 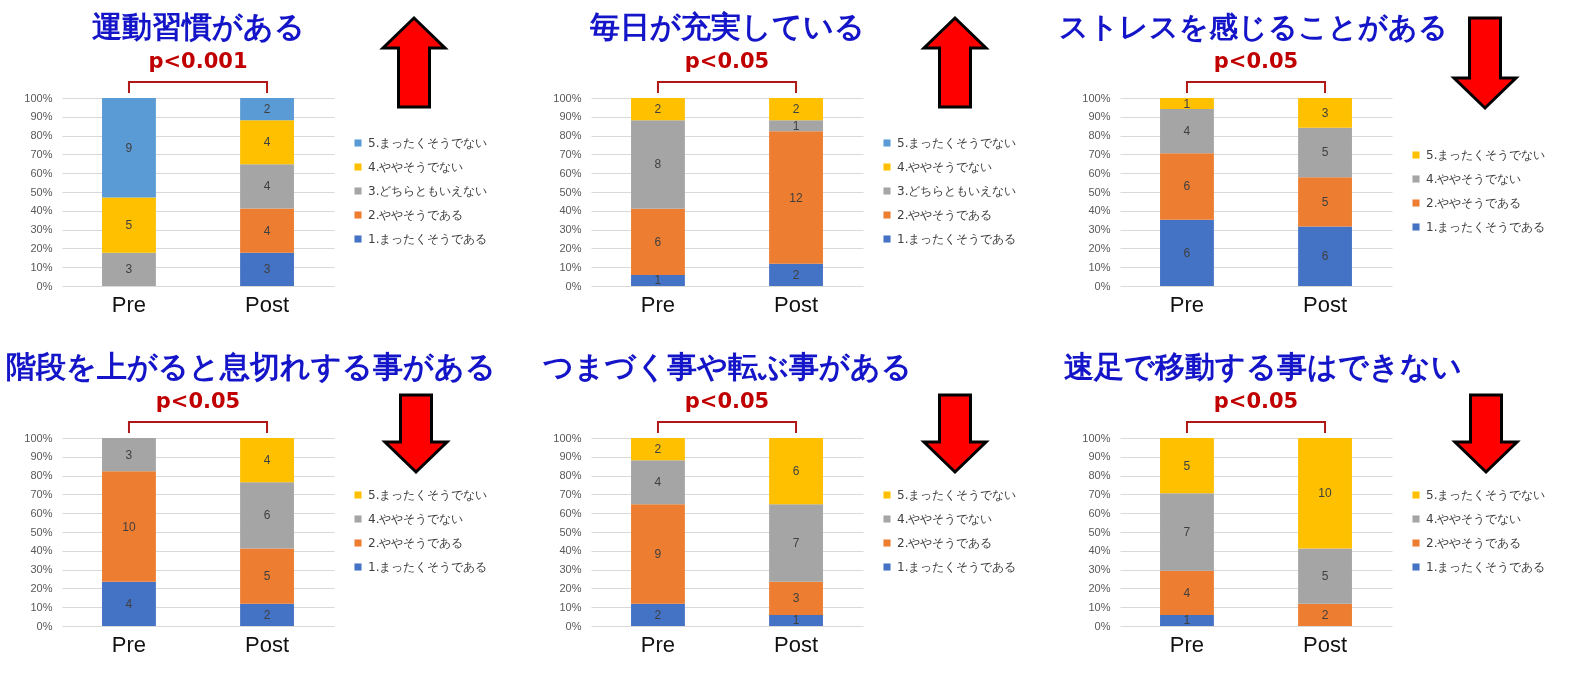 What do you see at coordinates (658, 554) in the screenshot?
I see `annotation: 9` at bounding box center [658, 554].